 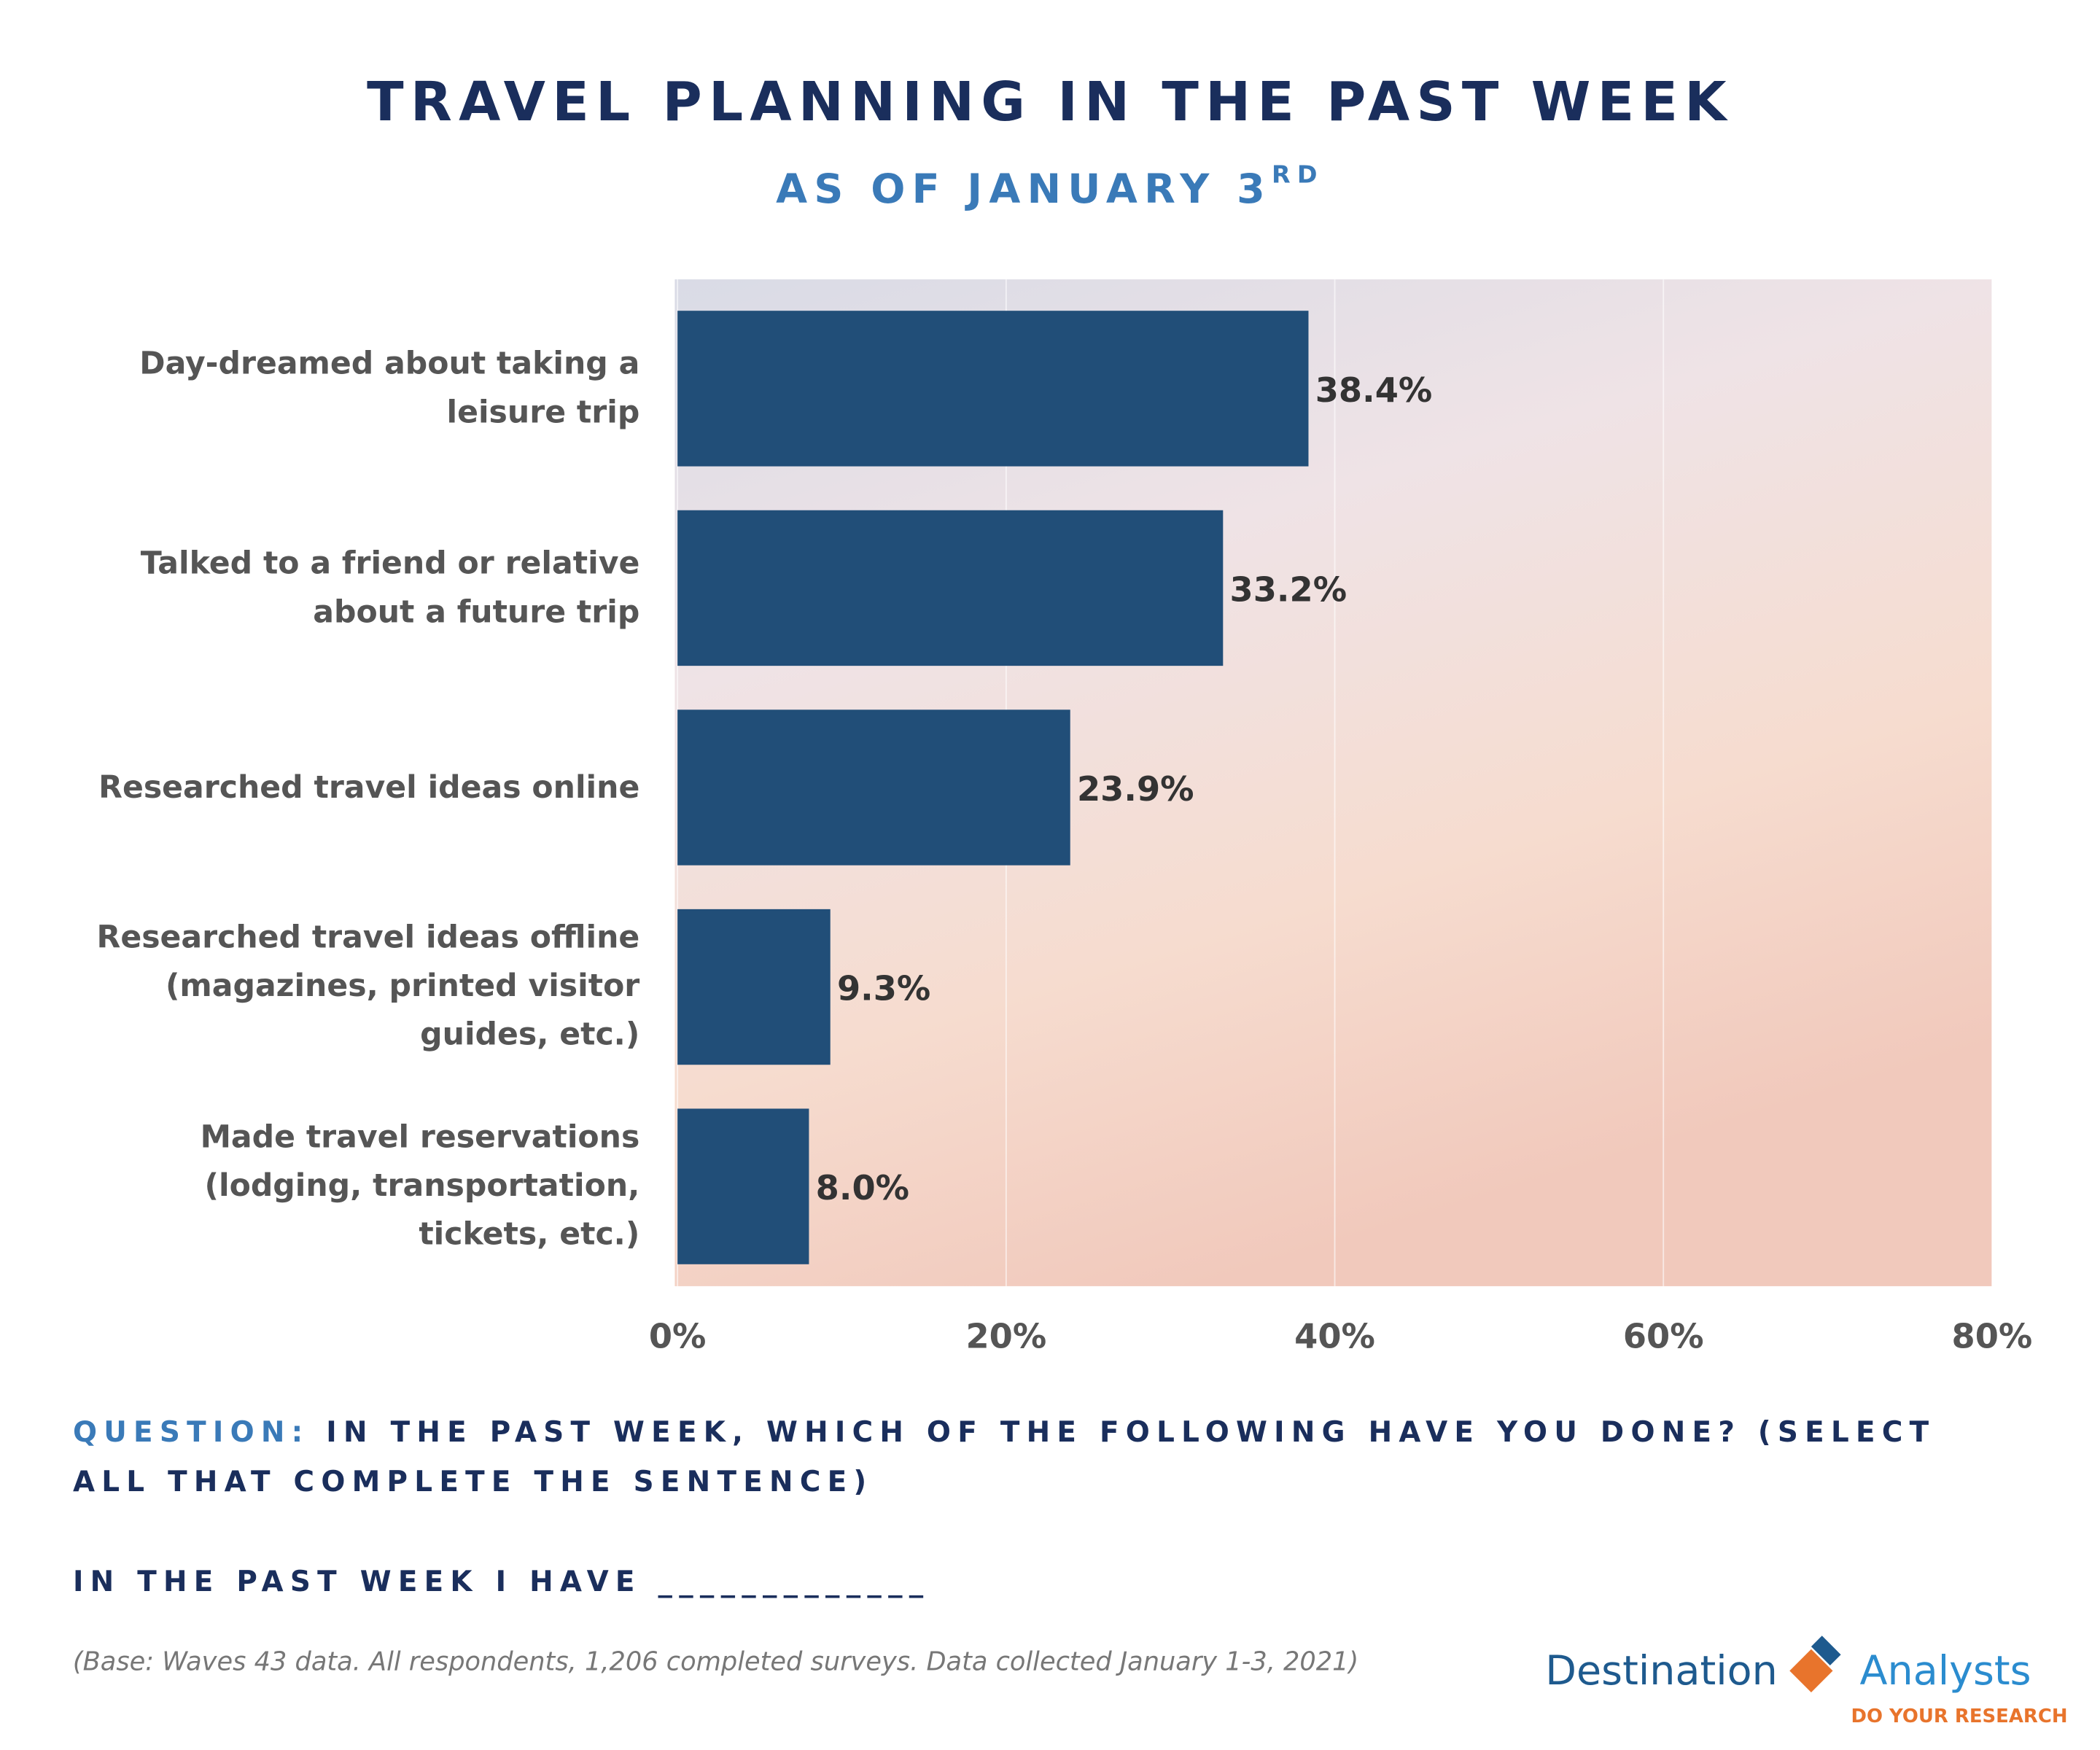 I want to click on question-label: QUESTION:, so click(x=191, y=1432).